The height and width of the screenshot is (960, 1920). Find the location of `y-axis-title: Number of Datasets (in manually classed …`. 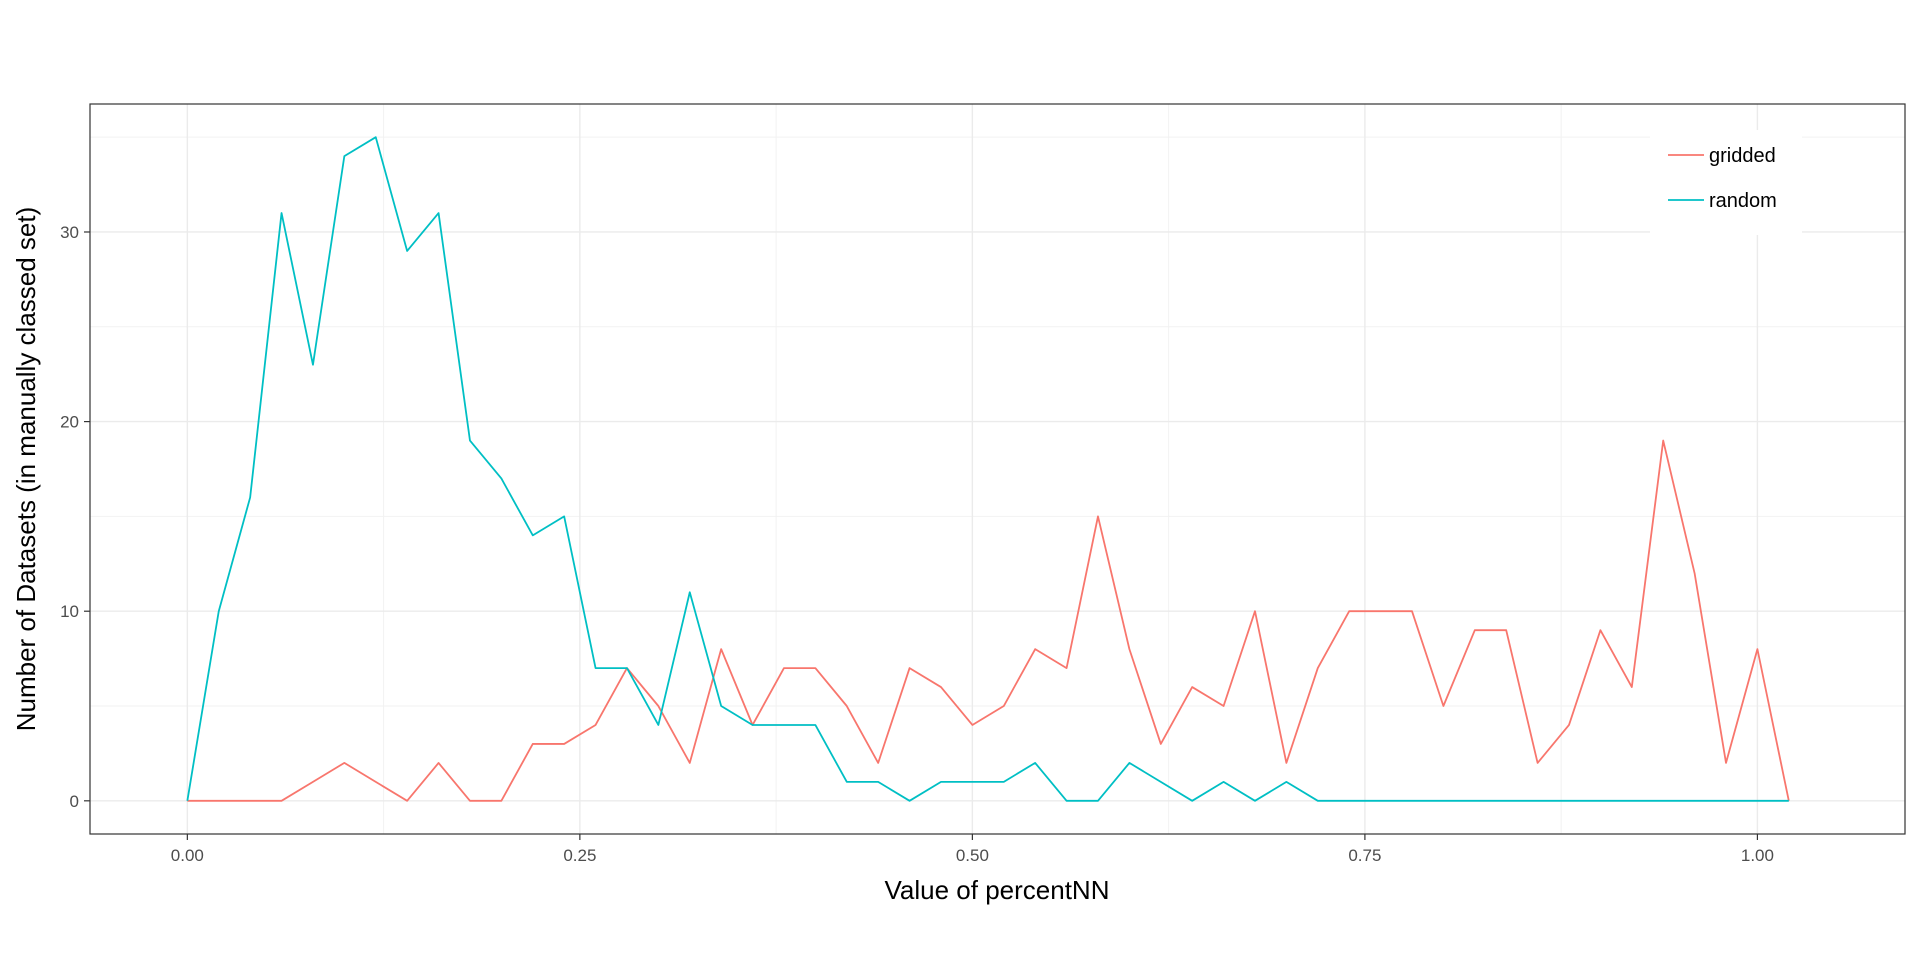

y-axis-title: Number of Datasets (in manually classed … is located at coordinates (26, 469).